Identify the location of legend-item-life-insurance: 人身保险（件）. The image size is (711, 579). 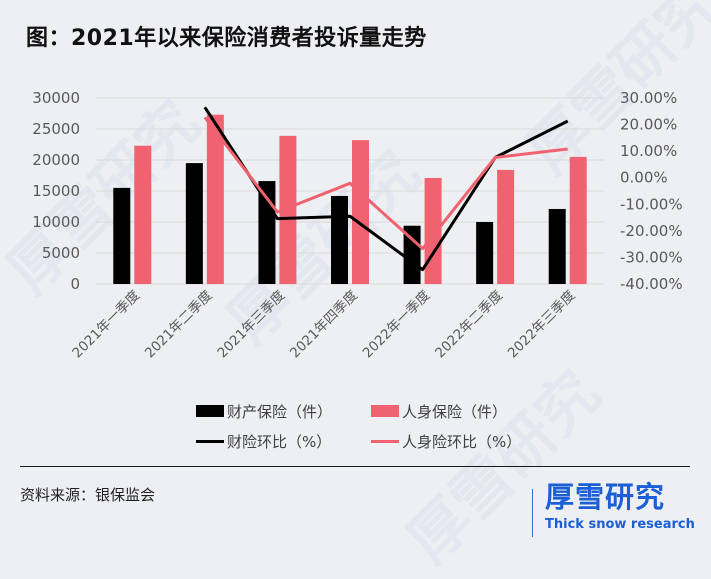
(453, 411).